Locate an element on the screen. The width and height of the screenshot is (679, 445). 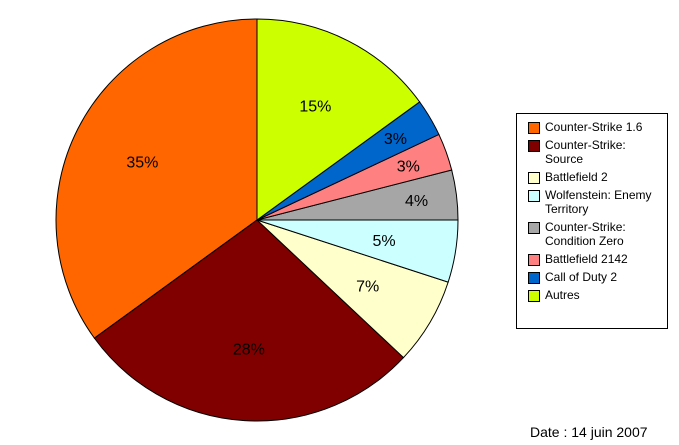
legend-item: Counter-Strike: Condition Zero is located at coordinates (597, 234).